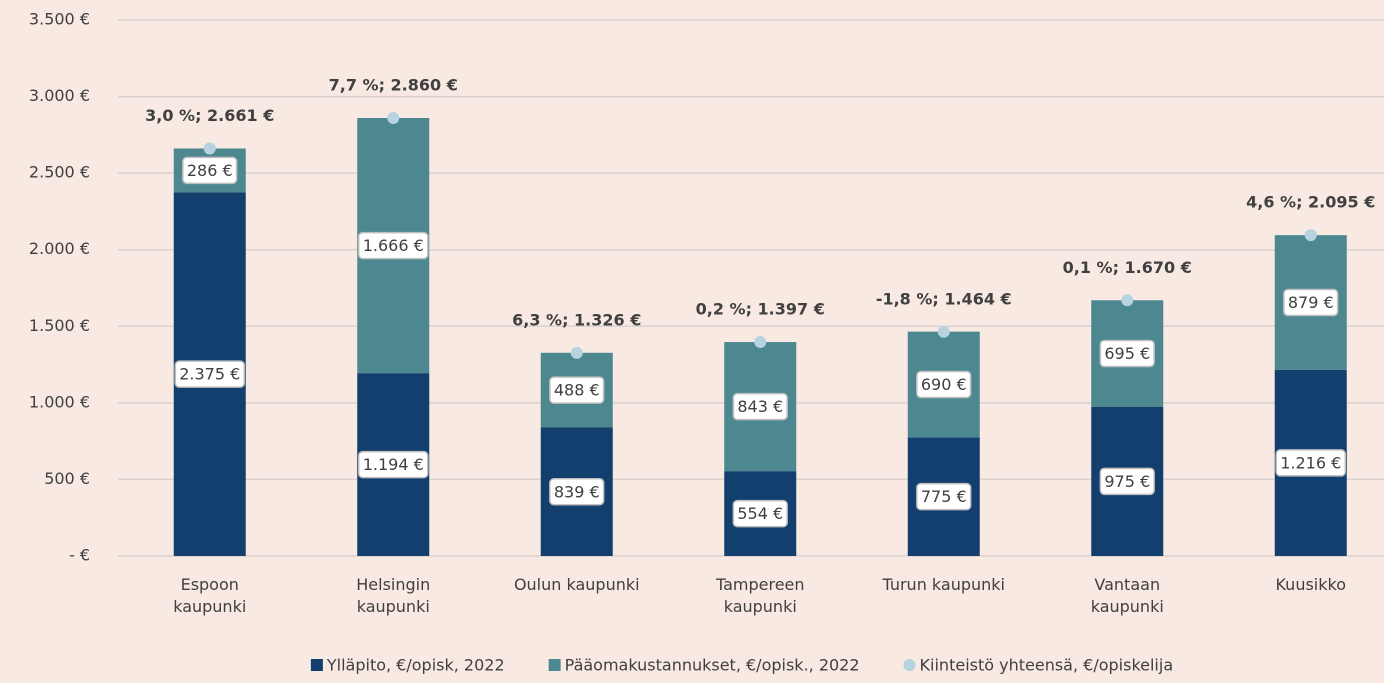 The height and width of the screenshot is (683, 1384). I want to click on y-tick-label: - €, so click(79, 555).